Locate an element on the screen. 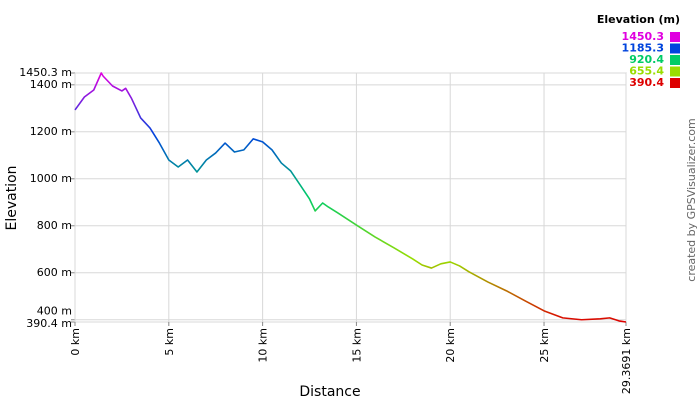 The image size is (700, 400). y-tick-label: 1000 m is located at coordinates (51, 178).